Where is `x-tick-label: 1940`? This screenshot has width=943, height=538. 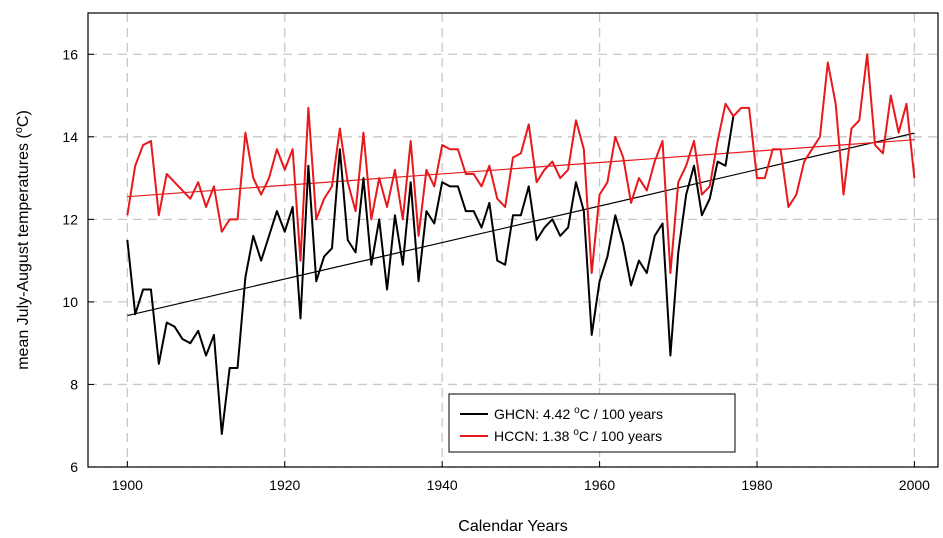
x-tick-label: 1940 is located at coordinates (442, 485).